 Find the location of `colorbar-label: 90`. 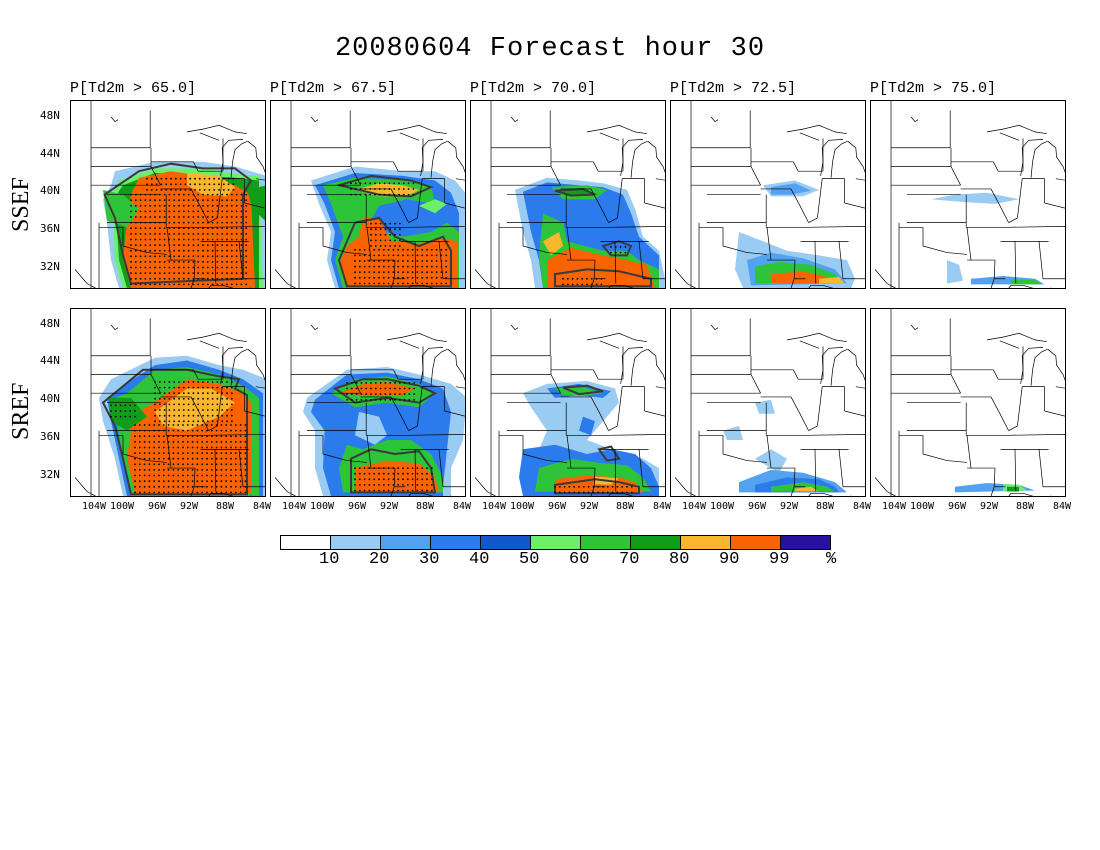

colorbar-label: 90 is located at coordinates (729, 559).